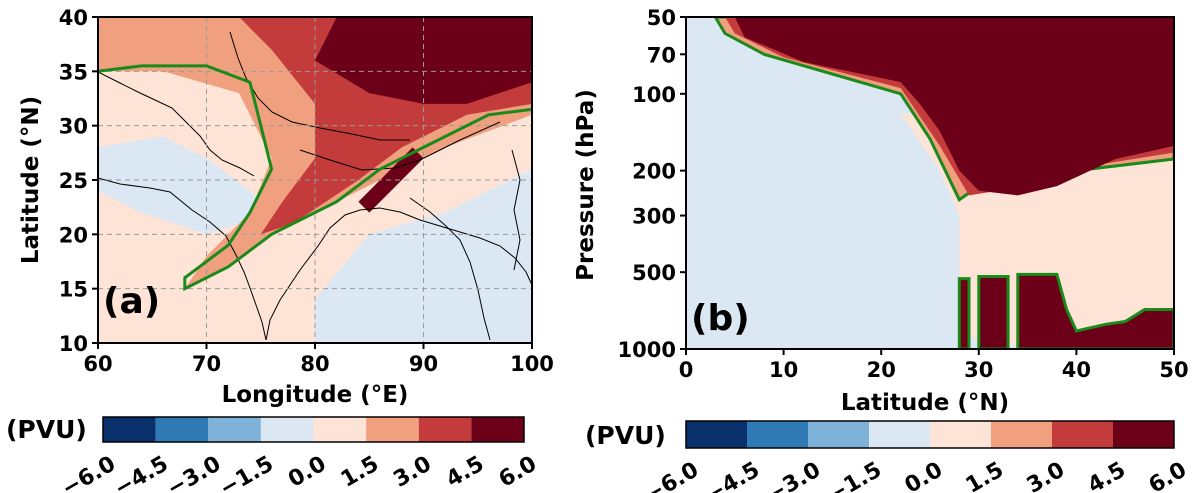 The height and width of the screenshot is (493, 1202). I want to click on y-tick-label: 50, so click(661, 18).